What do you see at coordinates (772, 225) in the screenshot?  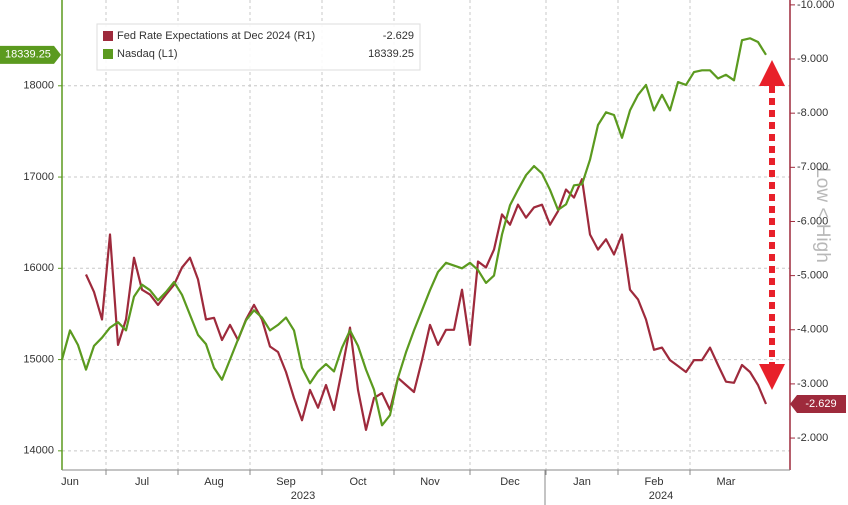 I see `range-arrow` at bounding box center [772, 225].